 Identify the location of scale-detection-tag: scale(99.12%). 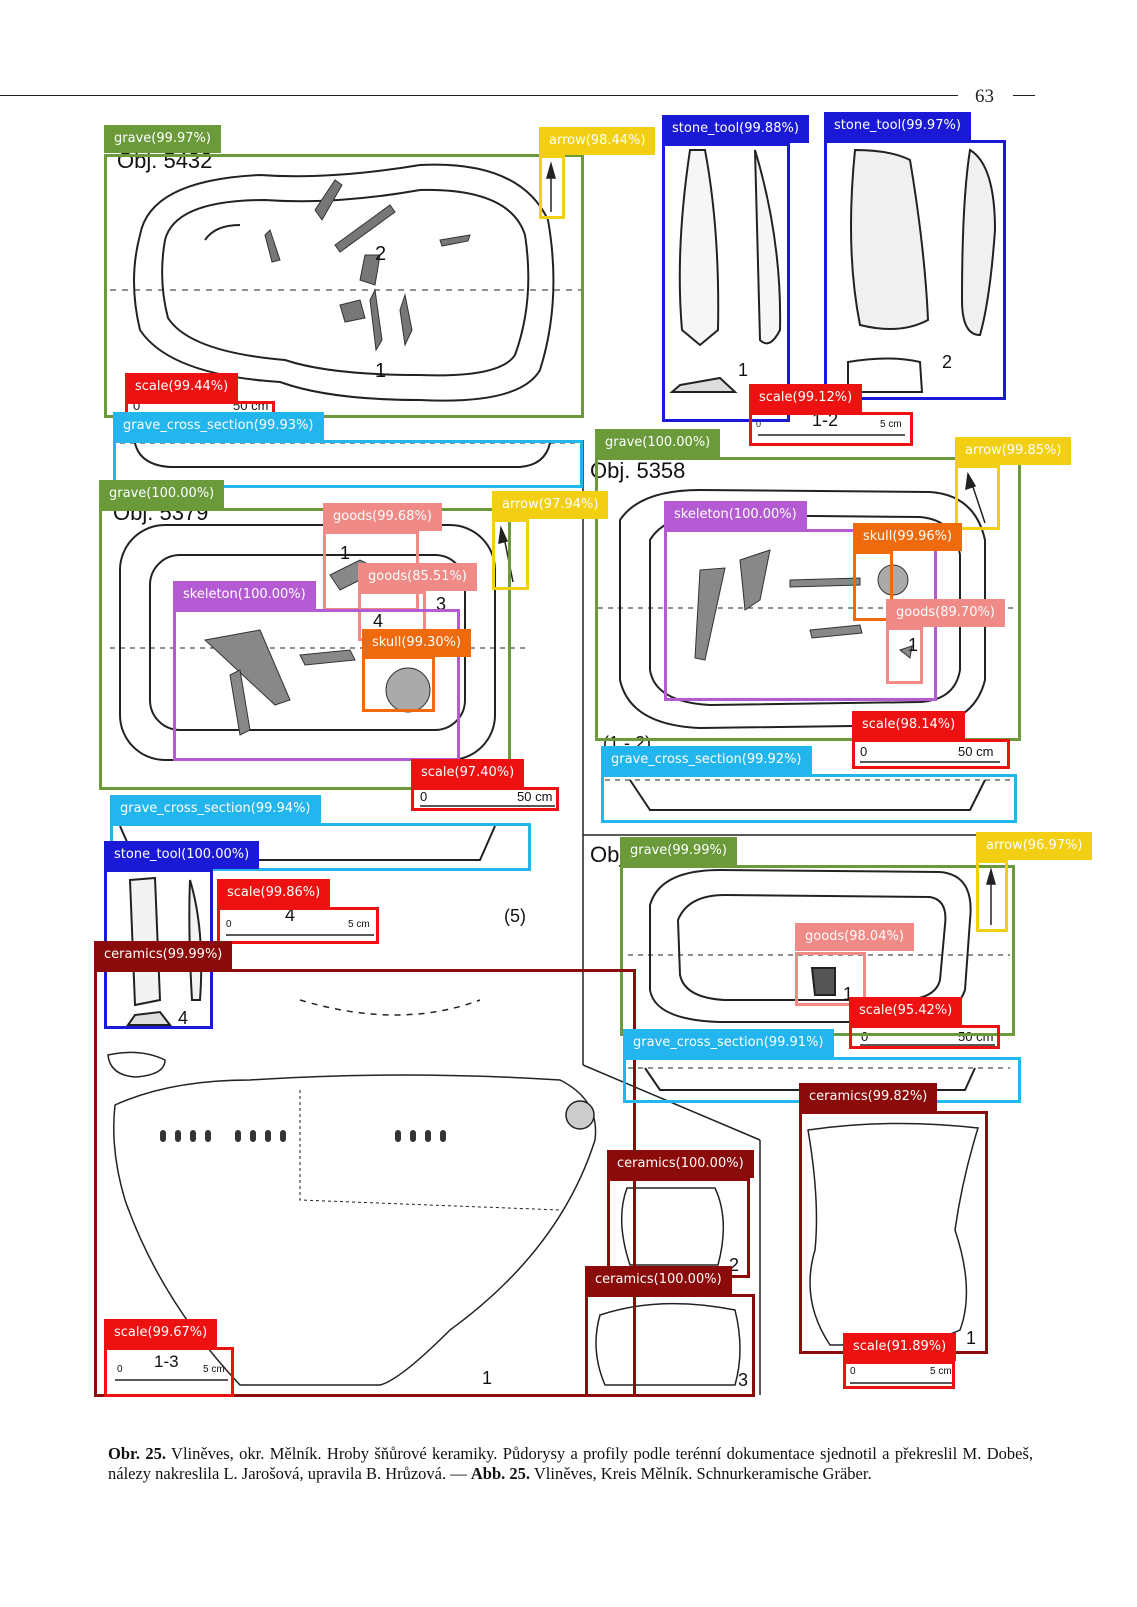
(806, 398).